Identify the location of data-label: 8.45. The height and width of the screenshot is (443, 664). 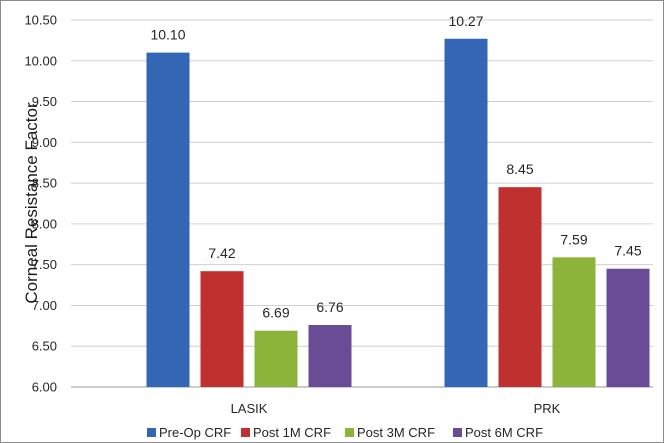
(519, 169).